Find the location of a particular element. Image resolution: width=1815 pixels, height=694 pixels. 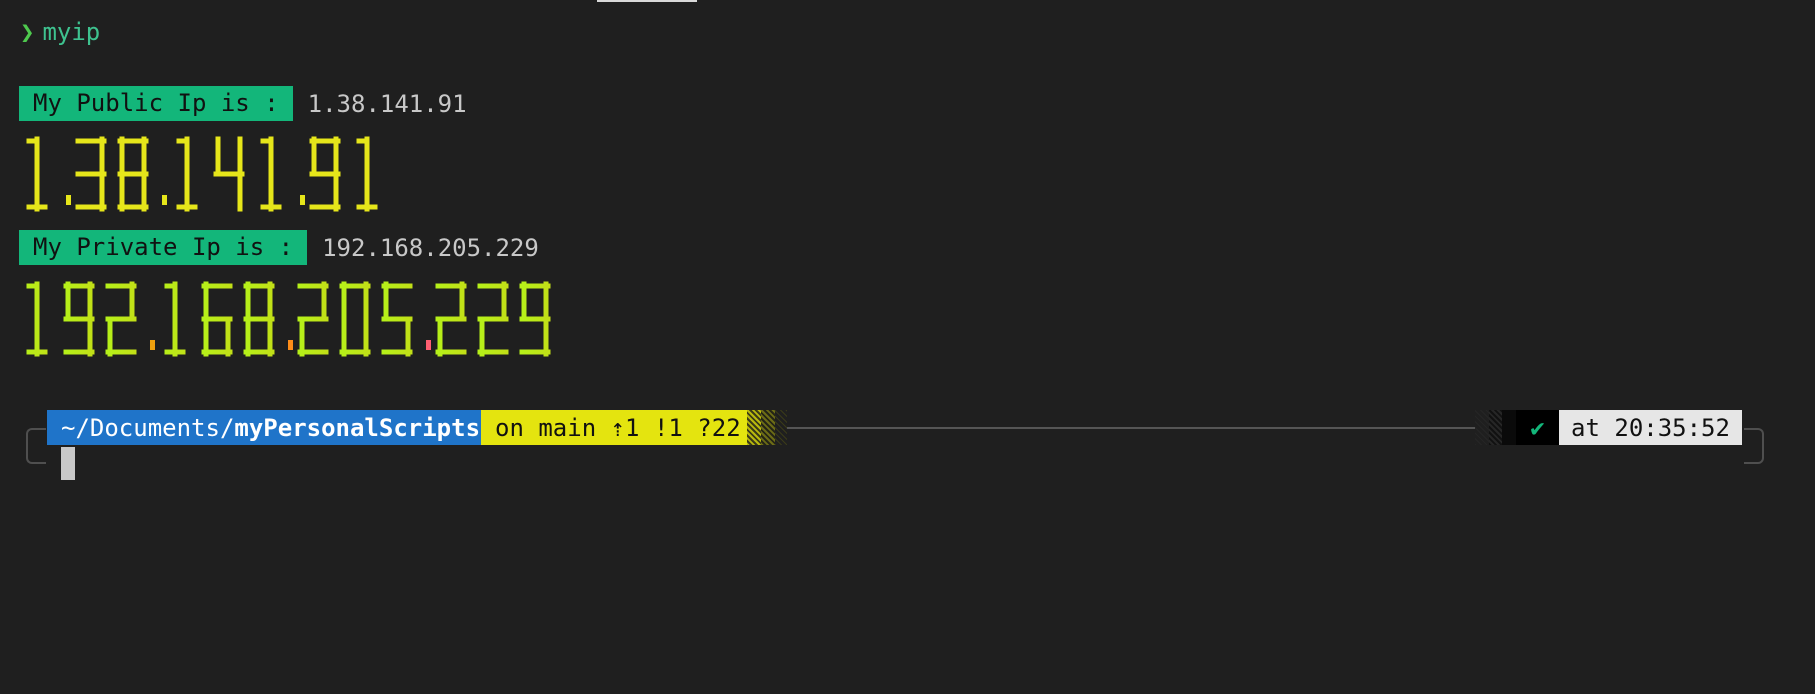

private-ip-value: 192.168.205.229 is located at coordinates (430, 247).